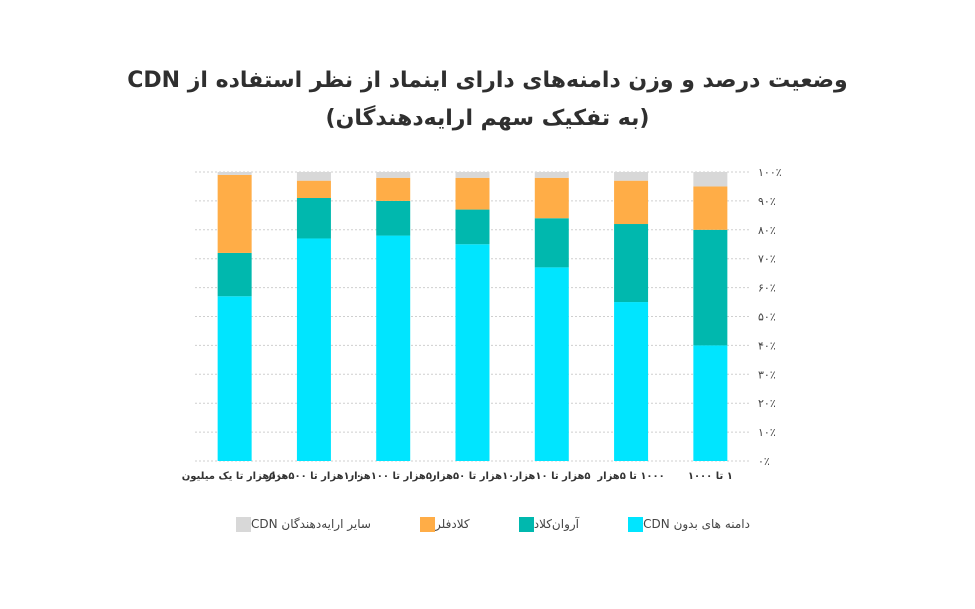  Describe the element at coordinates (767, 345) in the screenshot. I see `y-tick-label: ۴۰٪` at that location.